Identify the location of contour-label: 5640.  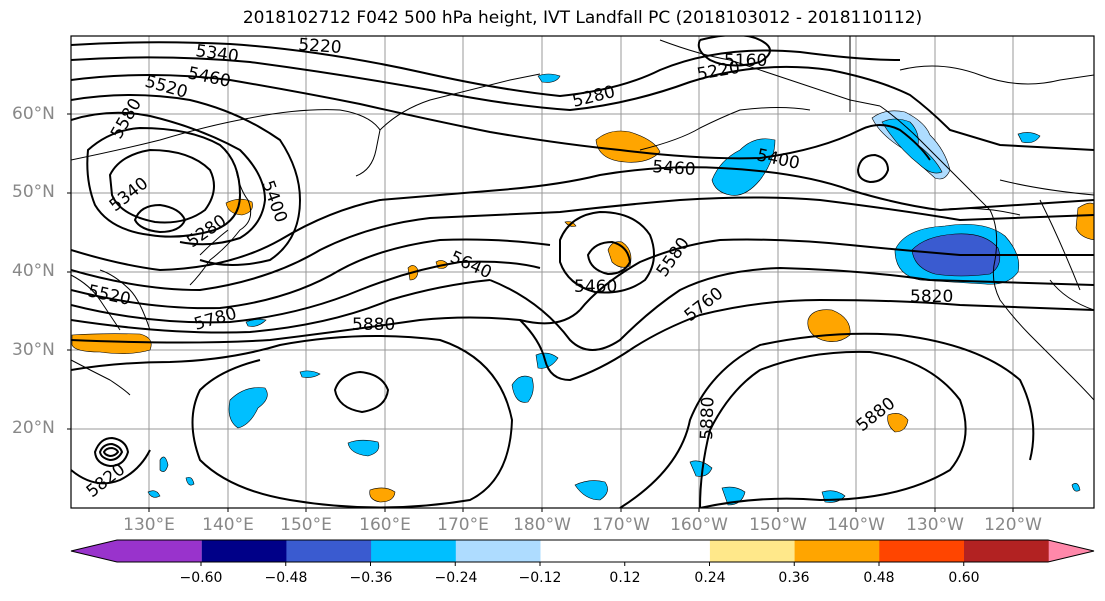
(471, 265).